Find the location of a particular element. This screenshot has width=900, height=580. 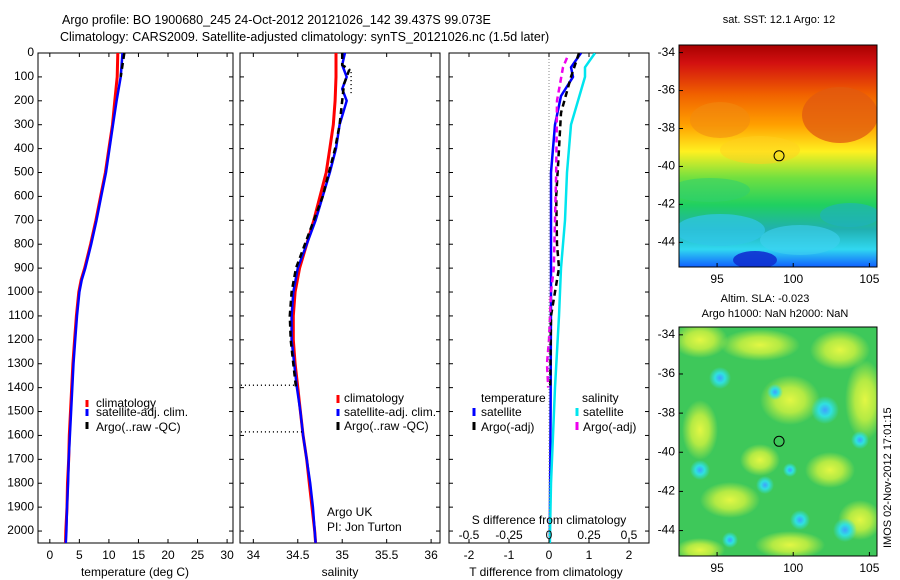

s-diff-tick-label: 0.5 is located at coordinates (629, 535).